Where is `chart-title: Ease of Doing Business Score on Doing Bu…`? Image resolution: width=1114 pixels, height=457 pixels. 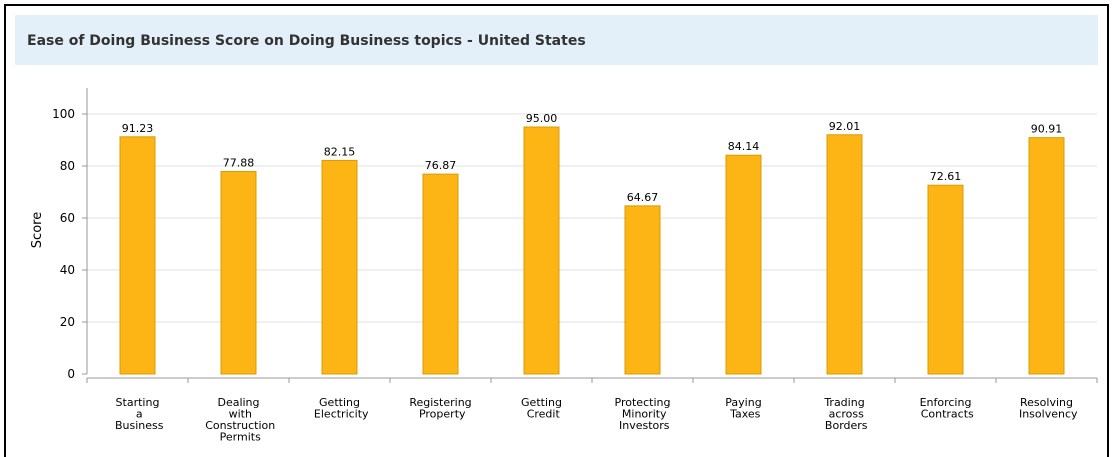 chart-title: Ease of Doing Business Score on Doing Bu… is located at coordinates (306, 41).